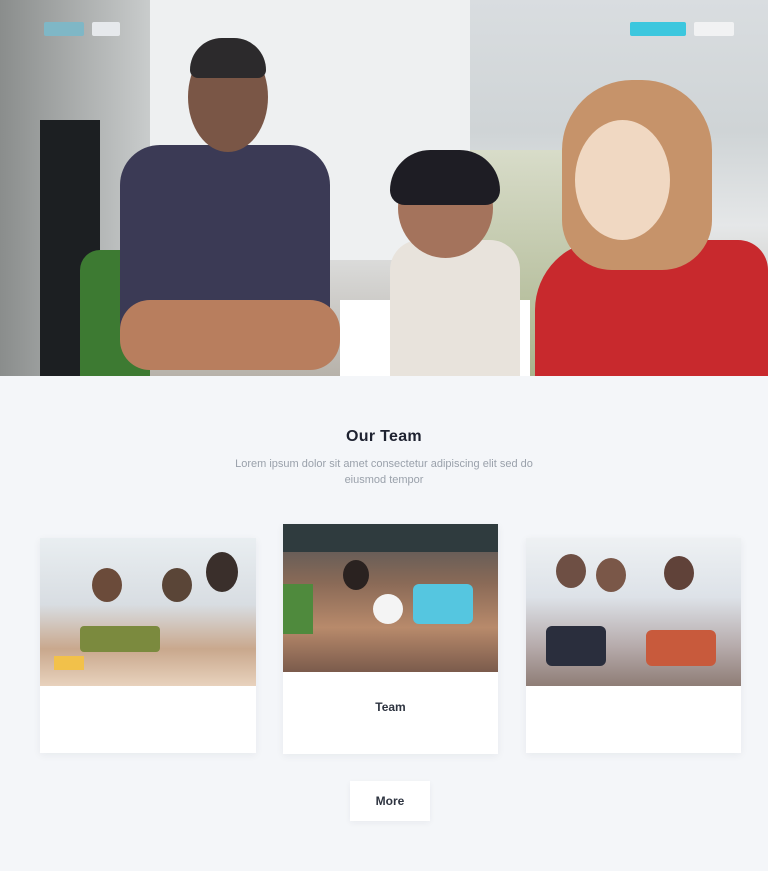 The width and height of the screenshot is (768, 871). I want to click on photo-object-yellow, so click(69, 663).